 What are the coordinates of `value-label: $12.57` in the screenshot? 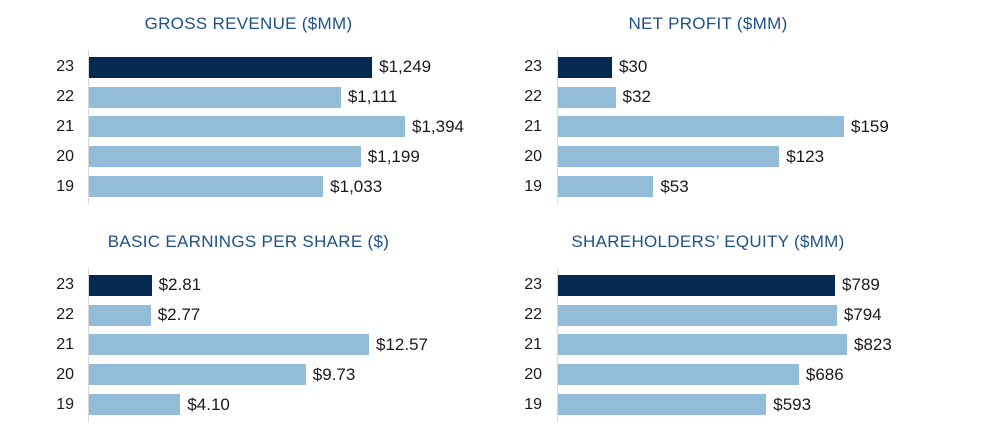 It's located at (402, 344).